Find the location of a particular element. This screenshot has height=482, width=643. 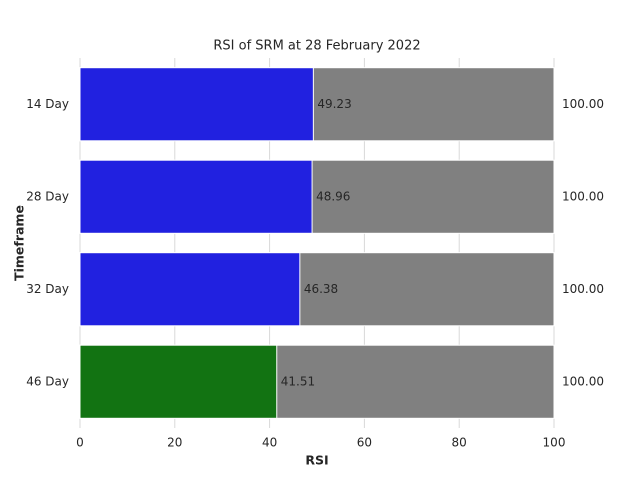

x-tick-label: 80 is located at coordinates (459, 443).